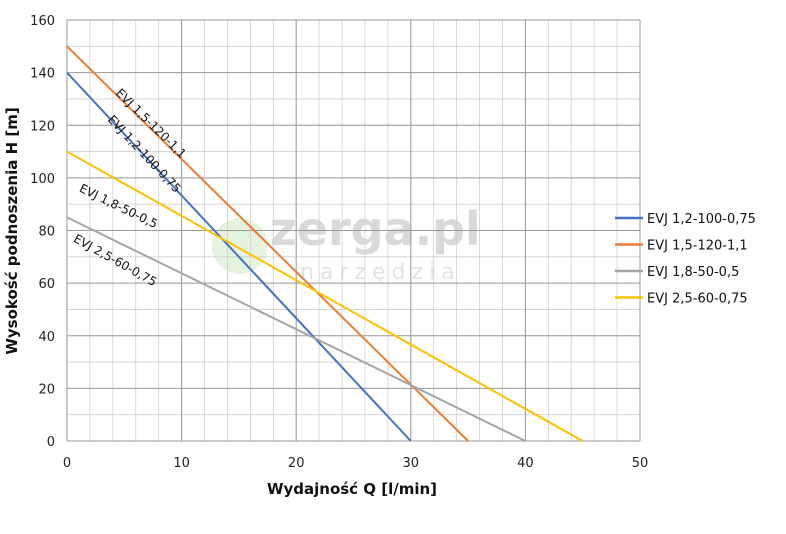 The image size is (786, 534). Describe the element at coordinates (352, 489) in the screenshot. I see `x-axis-title: Wydajność Q [l/min]` at that location.